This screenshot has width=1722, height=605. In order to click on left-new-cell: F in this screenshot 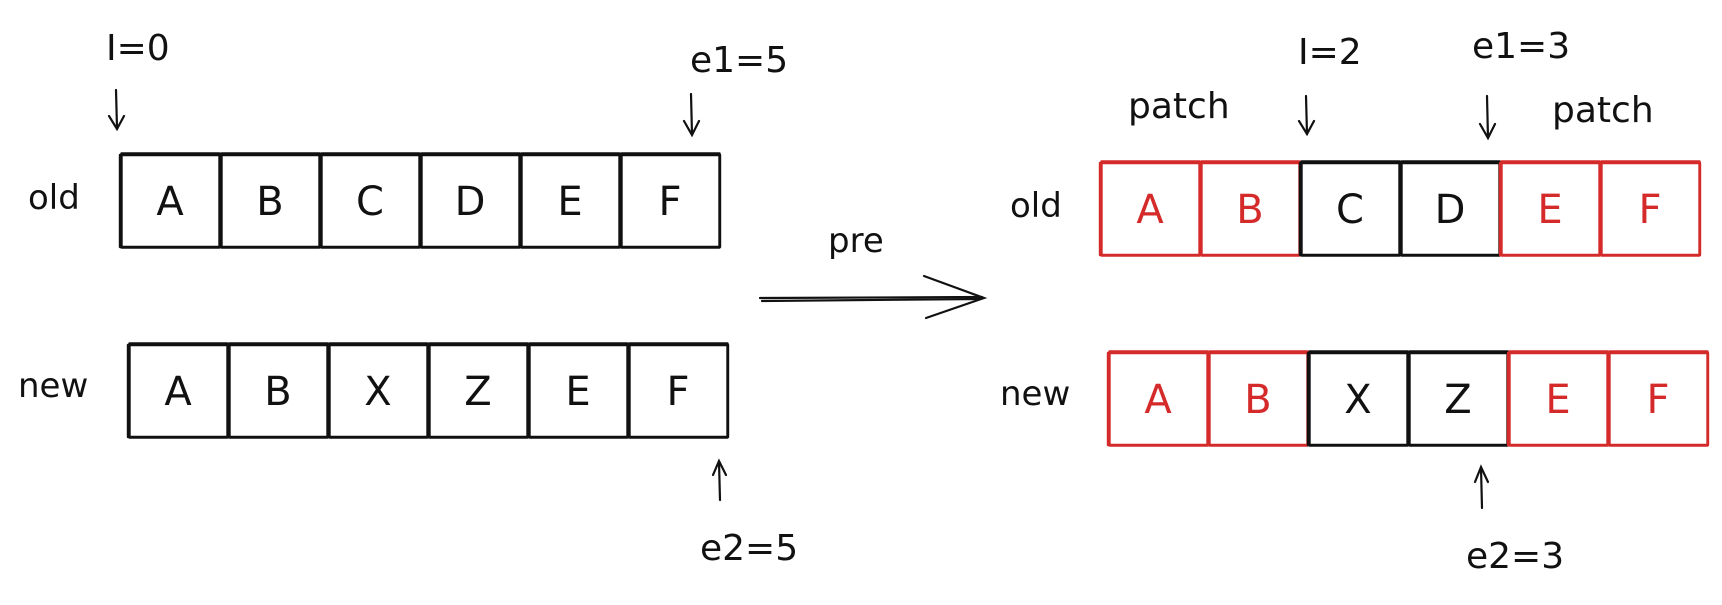, I will do `click(678, 390)`.